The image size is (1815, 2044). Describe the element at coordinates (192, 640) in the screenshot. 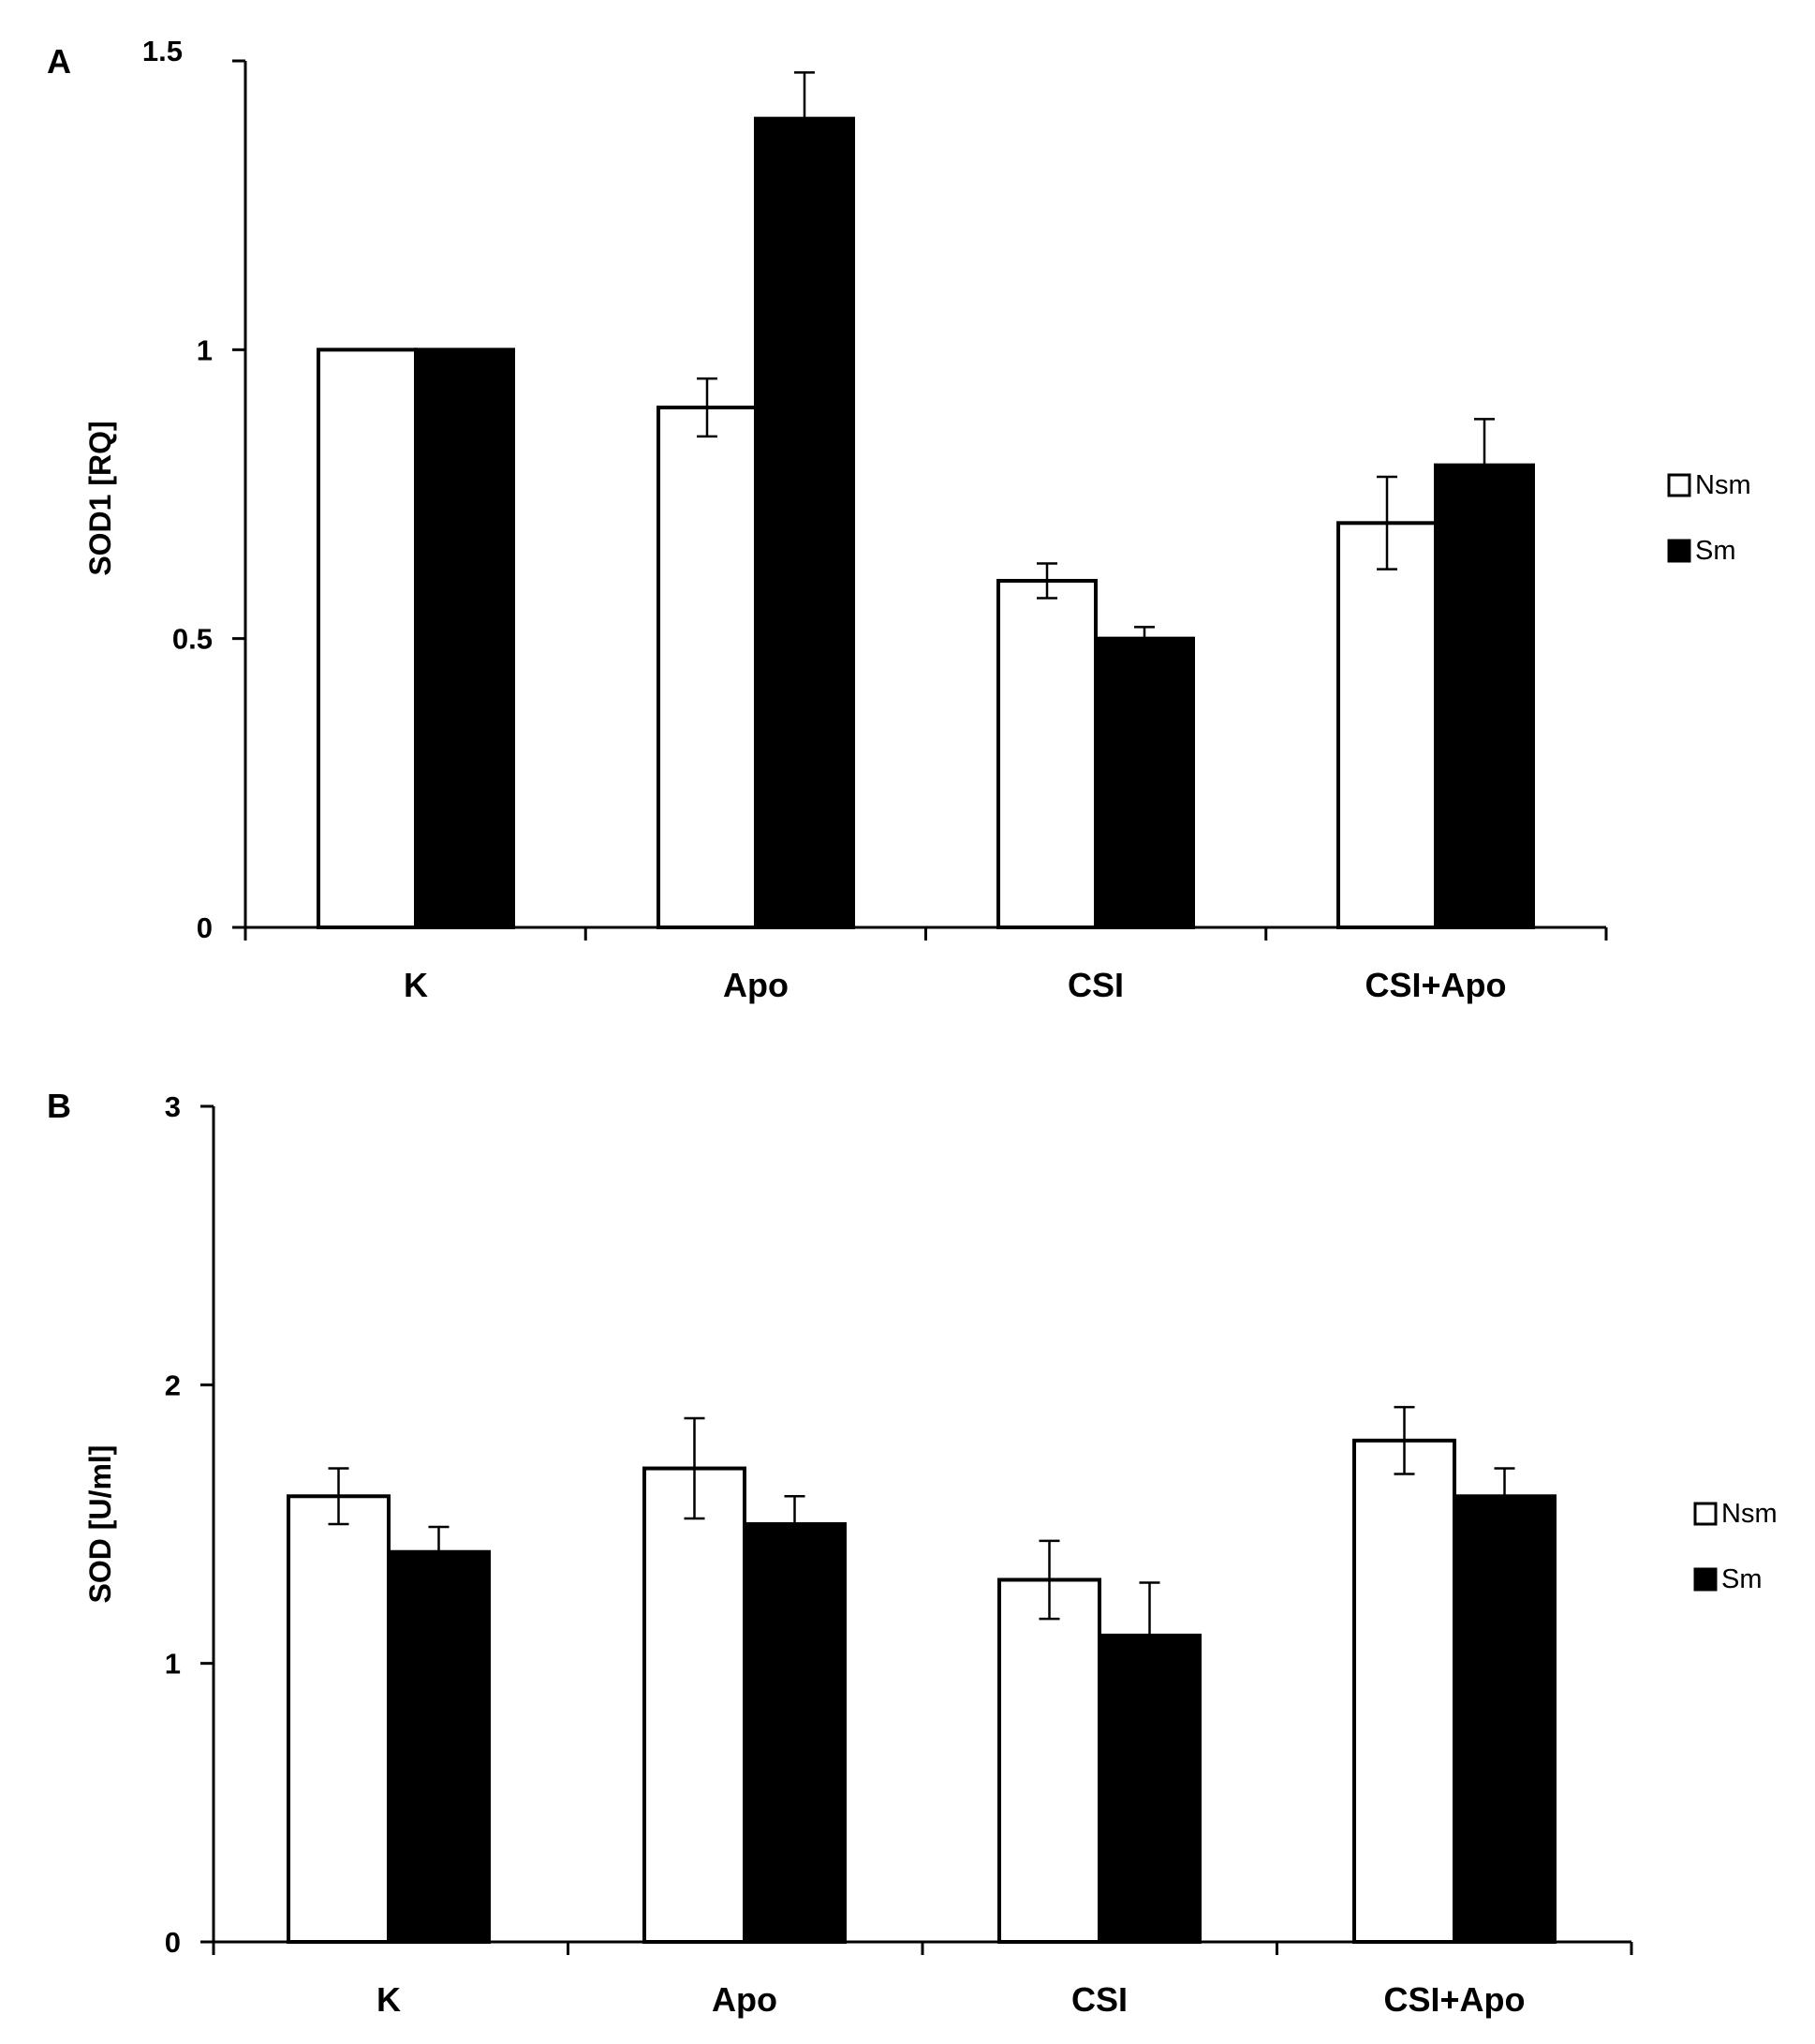

I see `y-tick-label: 0.5` at that location.